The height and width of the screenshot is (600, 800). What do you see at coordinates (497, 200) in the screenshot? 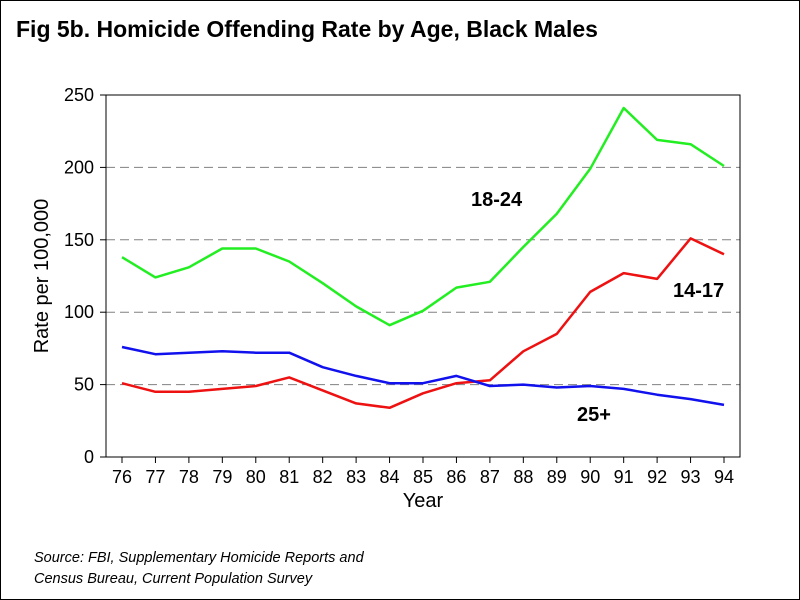
I see `series-label-18-24: 18-24` at bounding box center [497, 200].